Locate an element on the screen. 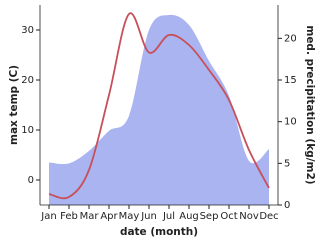 Image resolution: width=320 pixels, height=242 pixels. y2-axis-label: med. precipitation (kg/m2) is located at coordinates (310, 104).